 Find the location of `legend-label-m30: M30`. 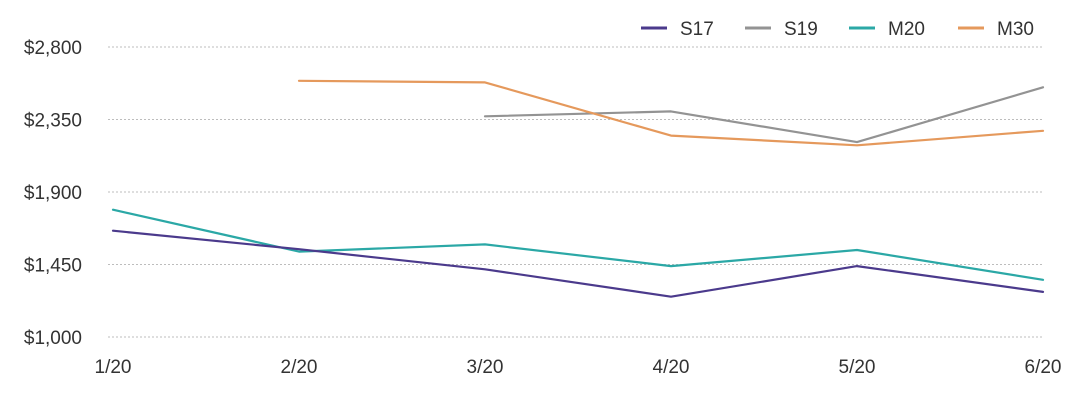

legend-label-m30: M30 is located at coordinates (1015, 29).